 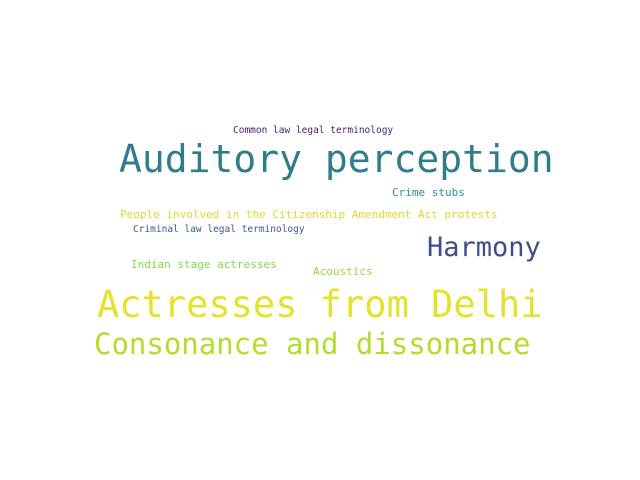 I want to click on word-auditory-perception: Auditory perception, so click(x=336, y=159).